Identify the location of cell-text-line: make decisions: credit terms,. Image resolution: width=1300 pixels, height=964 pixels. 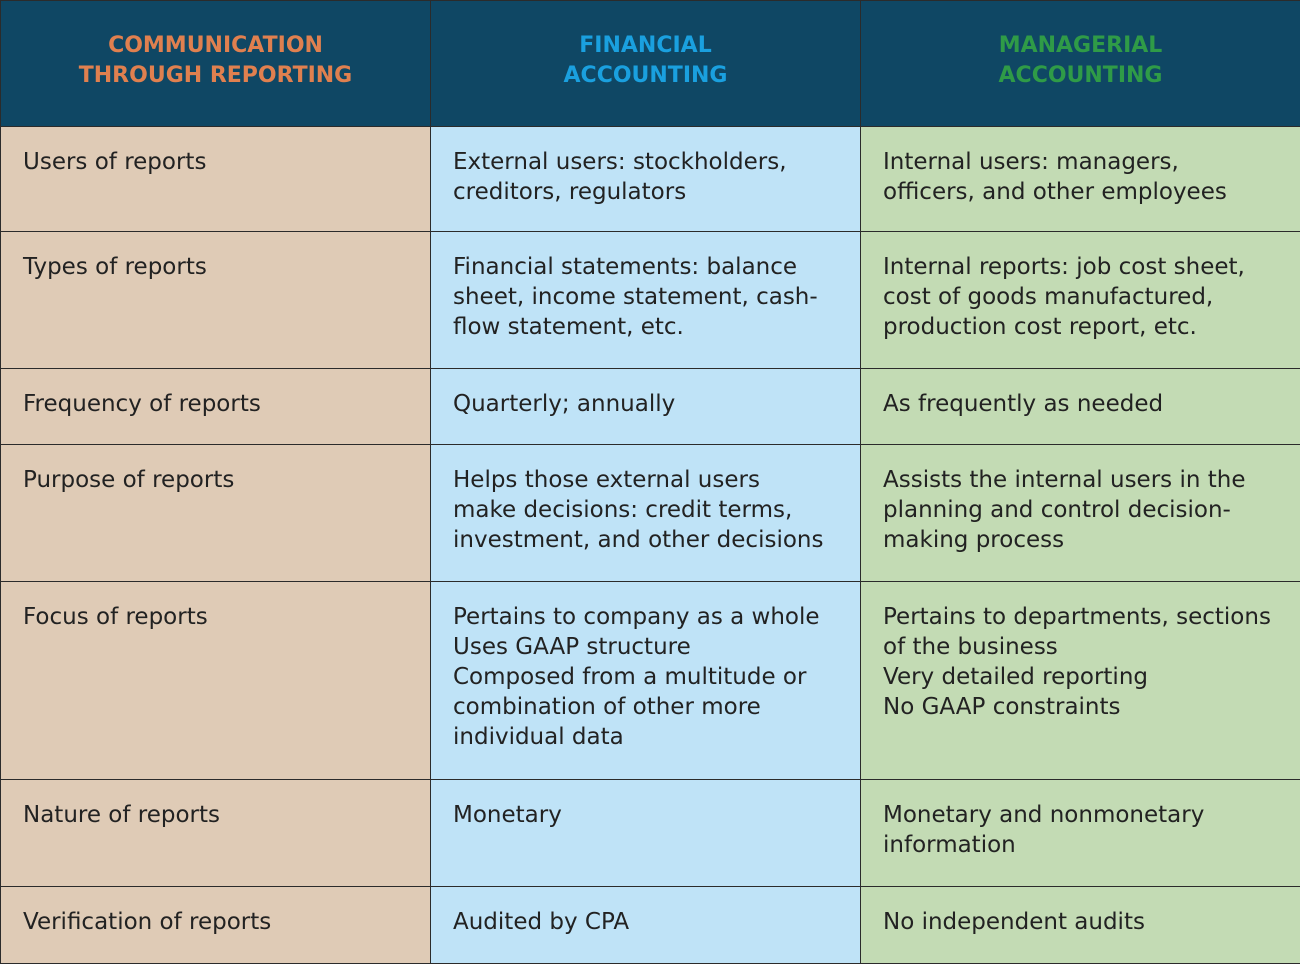
(623, 510).